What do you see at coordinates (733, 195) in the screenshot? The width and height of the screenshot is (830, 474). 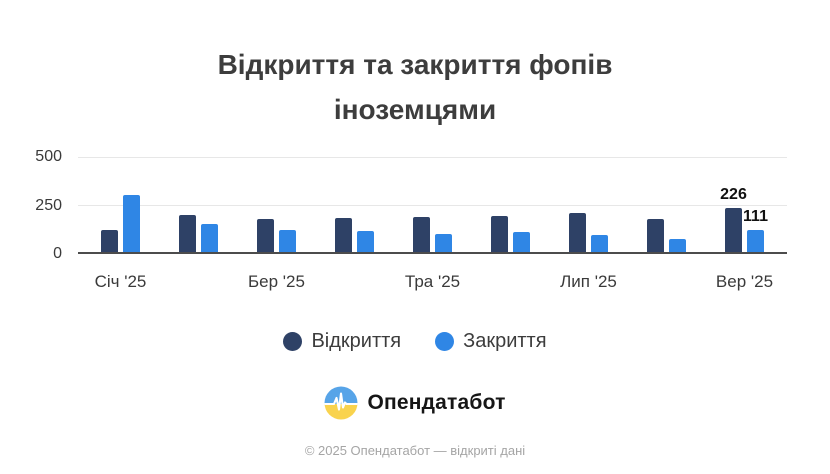 I see `bar-value-label: 226` at bounding box center [733, 195].